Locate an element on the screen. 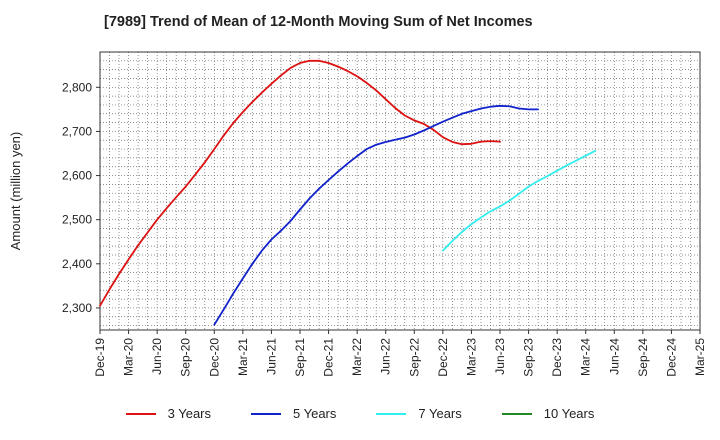  y-axis-label: Amount (million yen) is located at coordinates (15, 191).